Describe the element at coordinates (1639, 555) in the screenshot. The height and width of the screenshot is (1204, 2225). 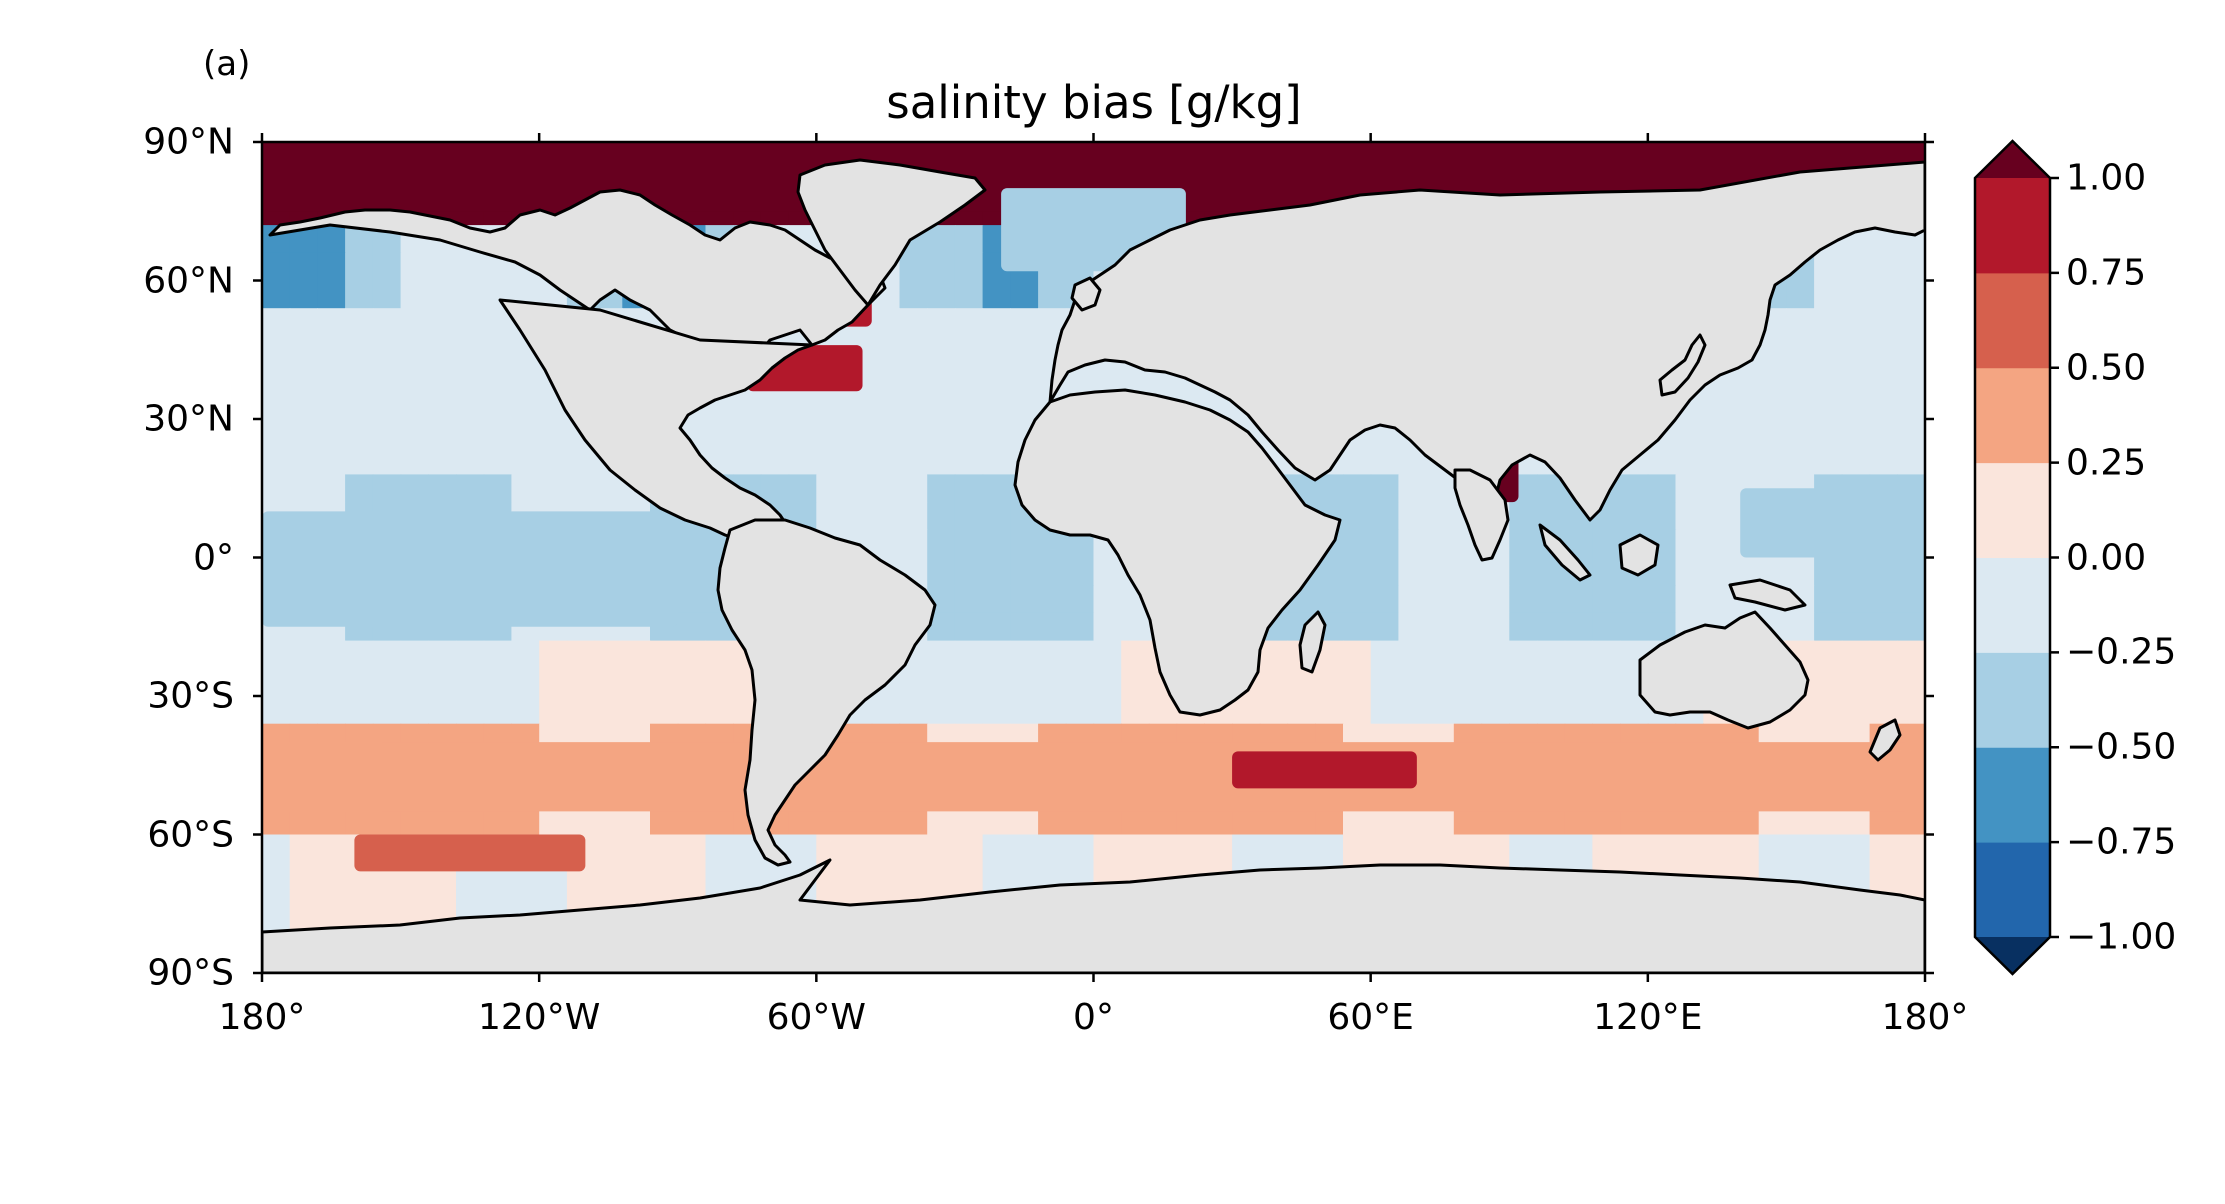
I see `borneo-island` at that location.